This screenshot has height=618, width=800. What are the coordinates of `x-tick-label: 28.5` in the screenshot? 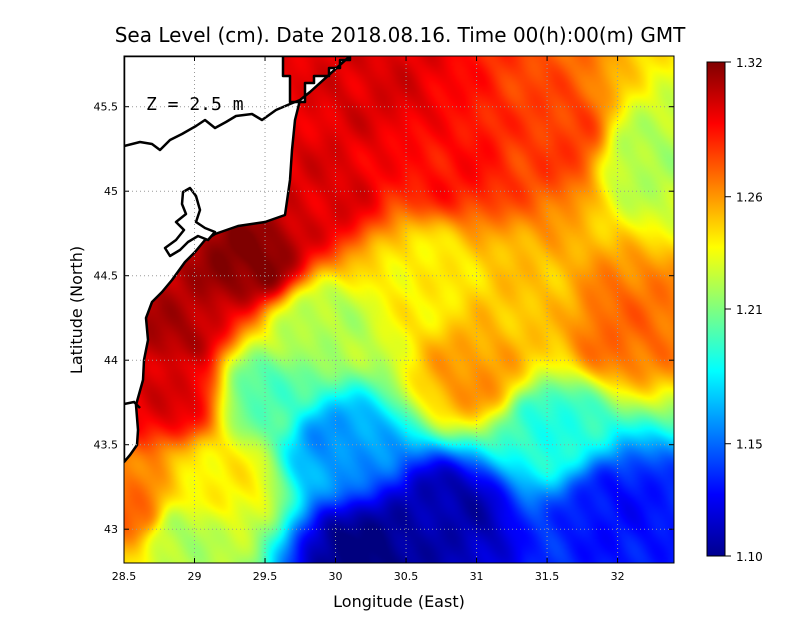 It's located at (124, 576).